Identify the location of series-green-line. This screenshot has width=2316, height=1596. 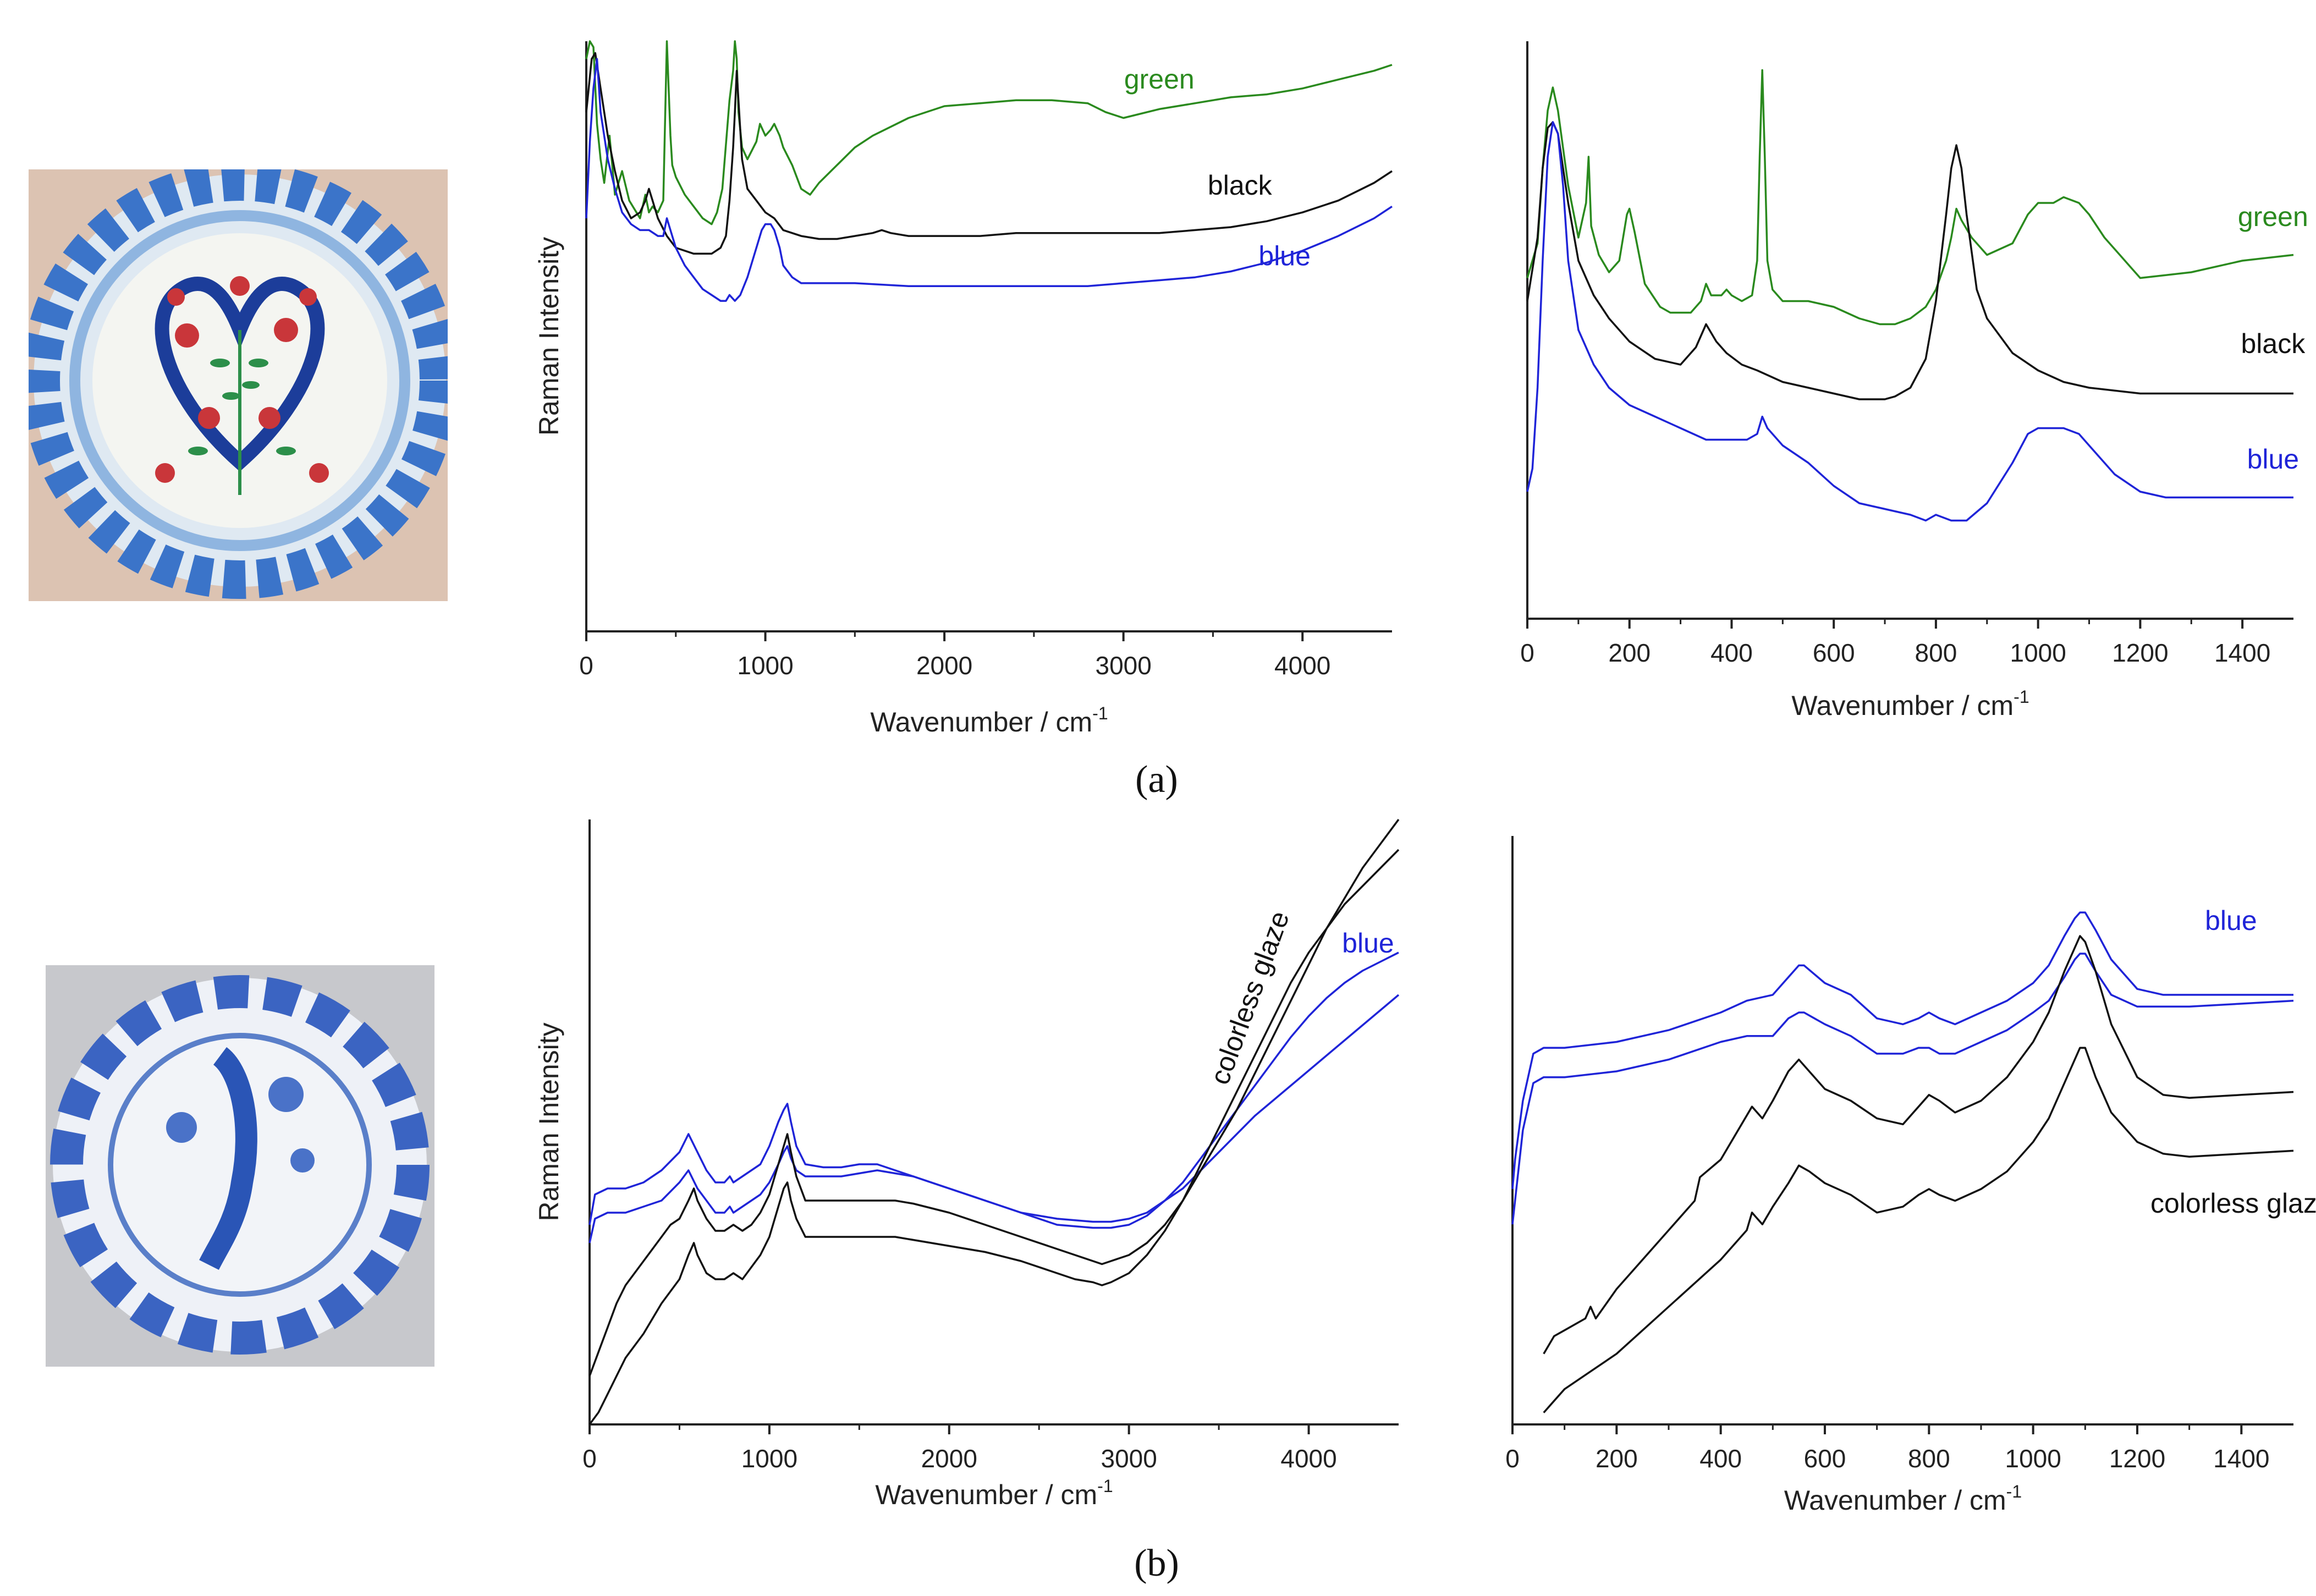
(1910, 197).